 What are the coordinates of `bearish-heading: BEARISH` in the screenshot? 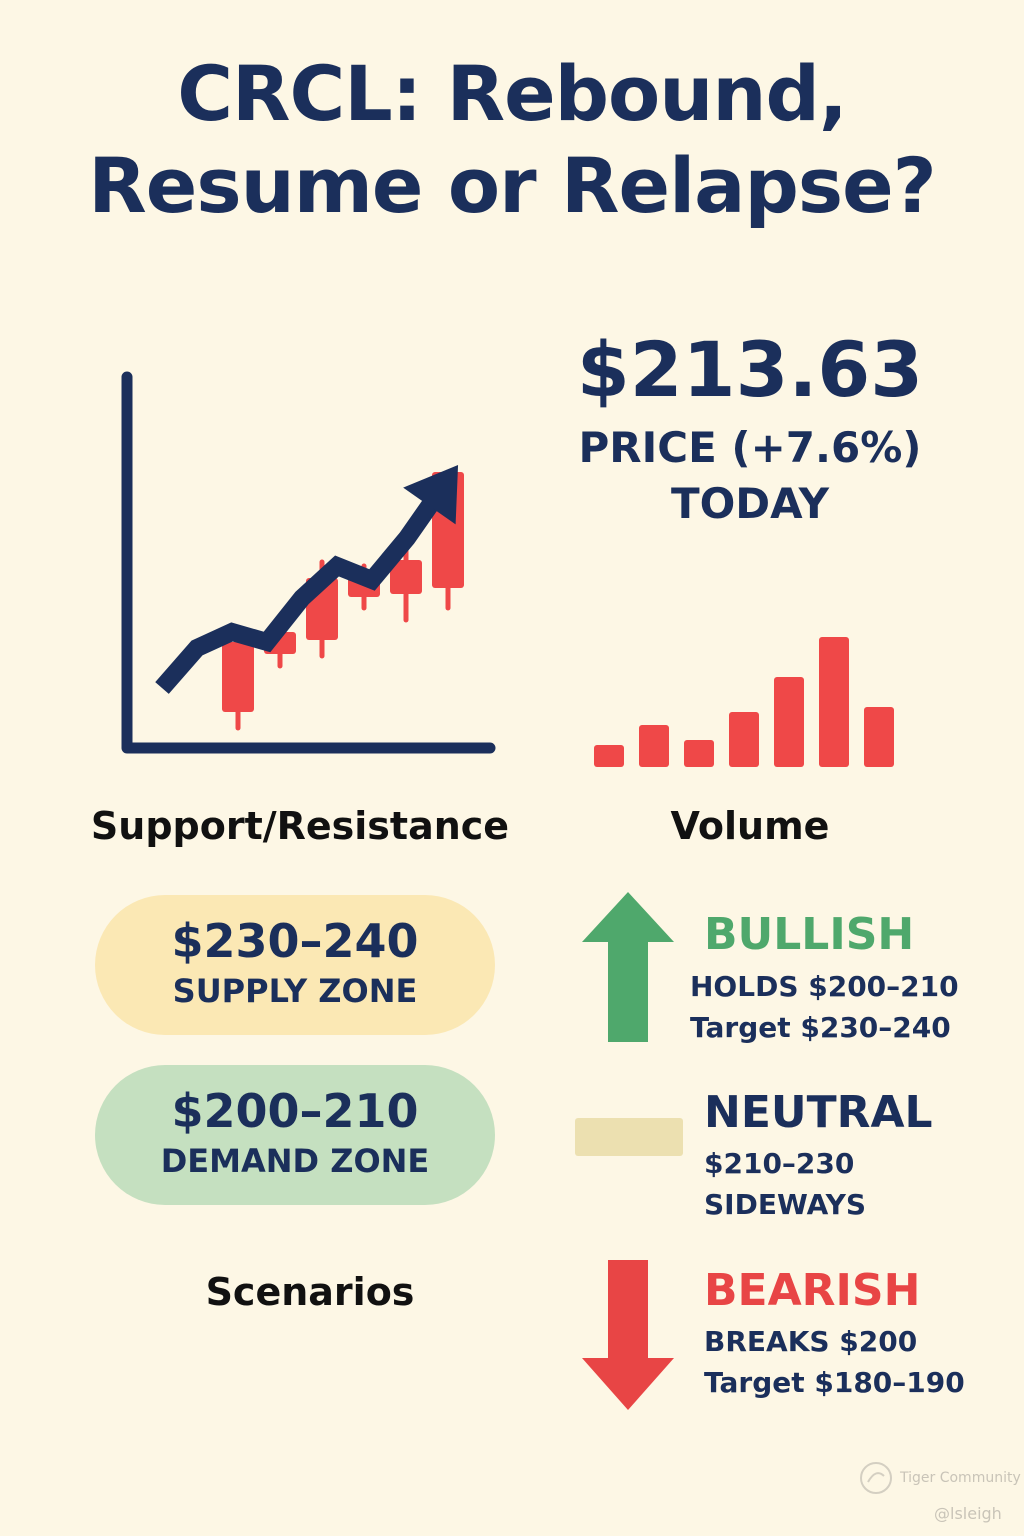 It's located at (812, 1290).